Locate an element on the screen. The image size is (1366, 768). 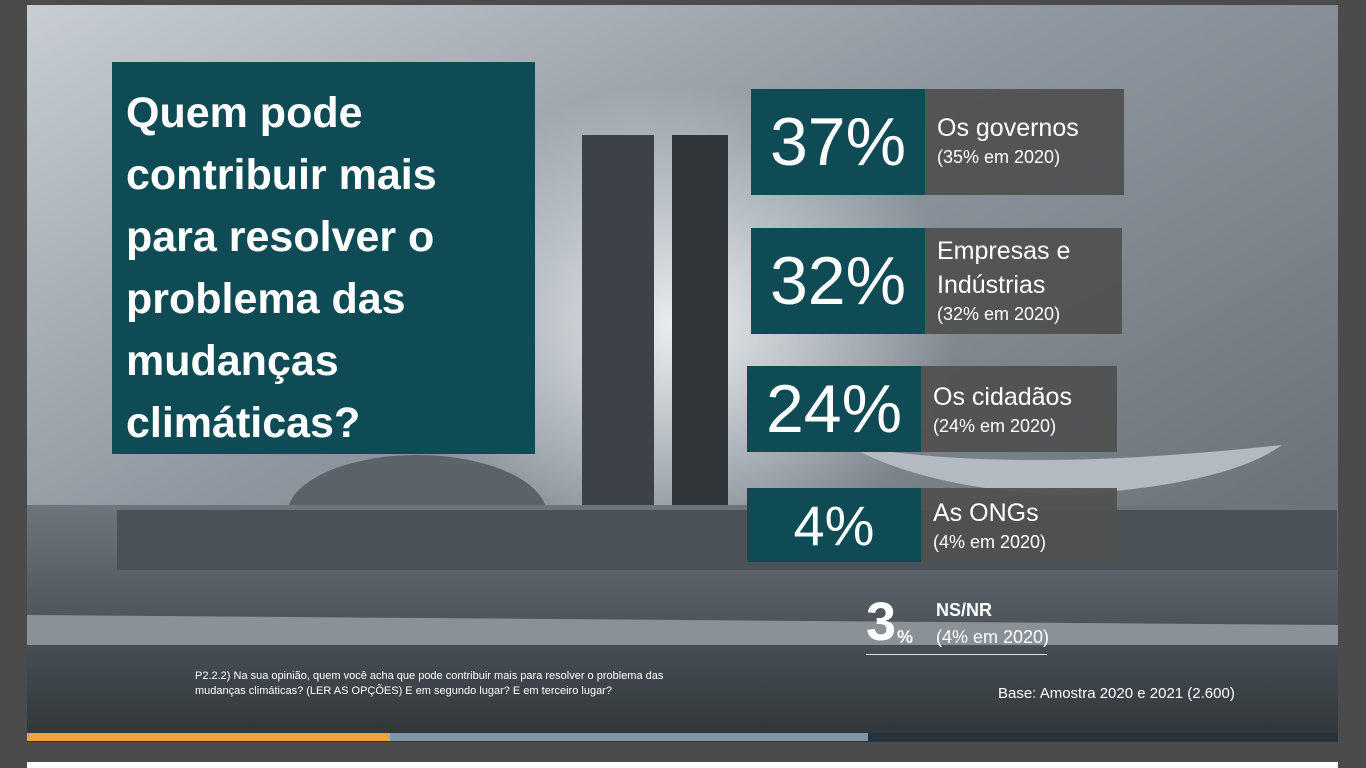
percentage: 4% is located at coordinates (834, 525).